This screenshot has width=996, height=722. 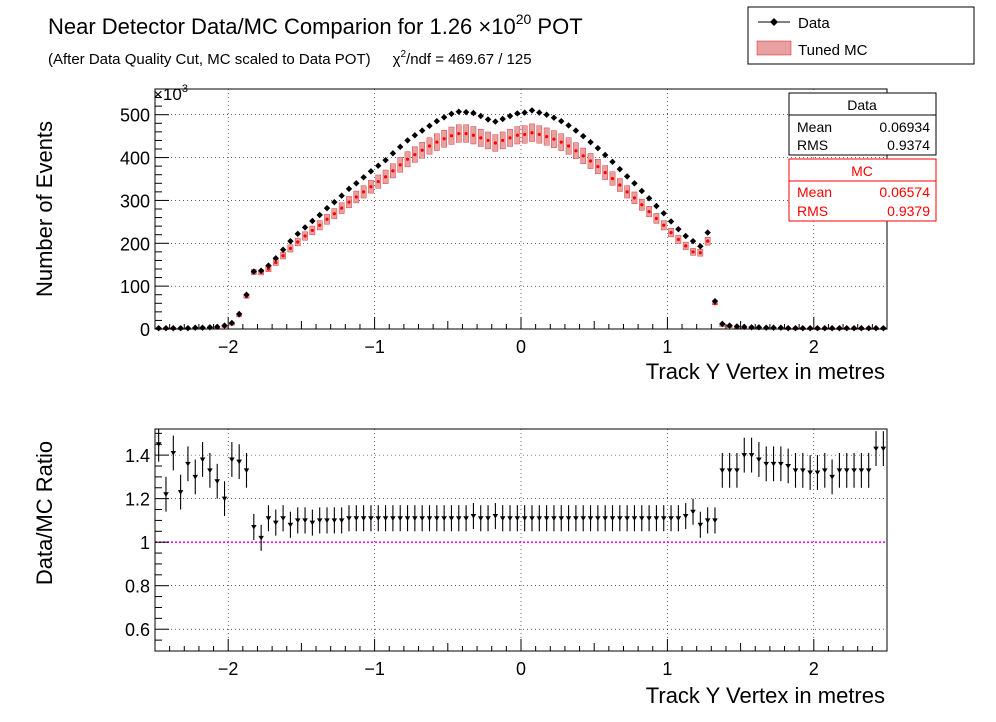 I want to click on legend: Data Tuned MC, so click(x=861, y=35).